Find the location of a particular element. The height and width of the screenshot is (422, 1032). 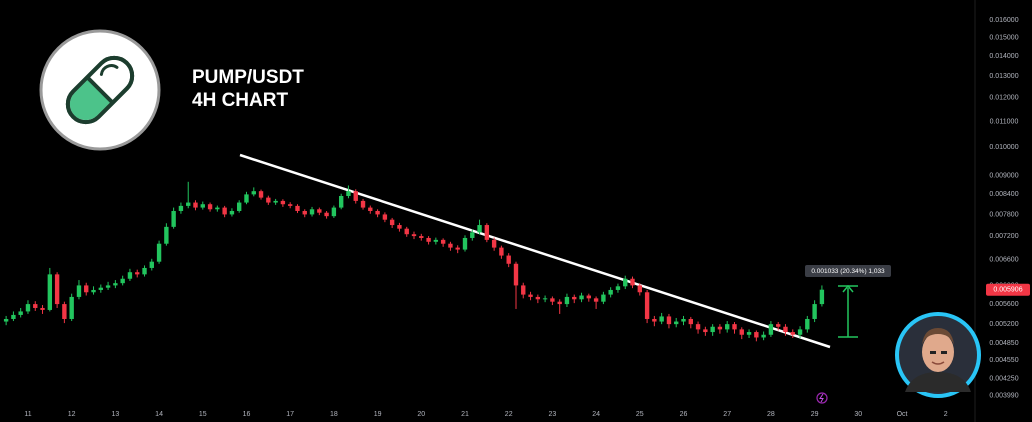

measure-label-bg is located at coordinates (848, 271).